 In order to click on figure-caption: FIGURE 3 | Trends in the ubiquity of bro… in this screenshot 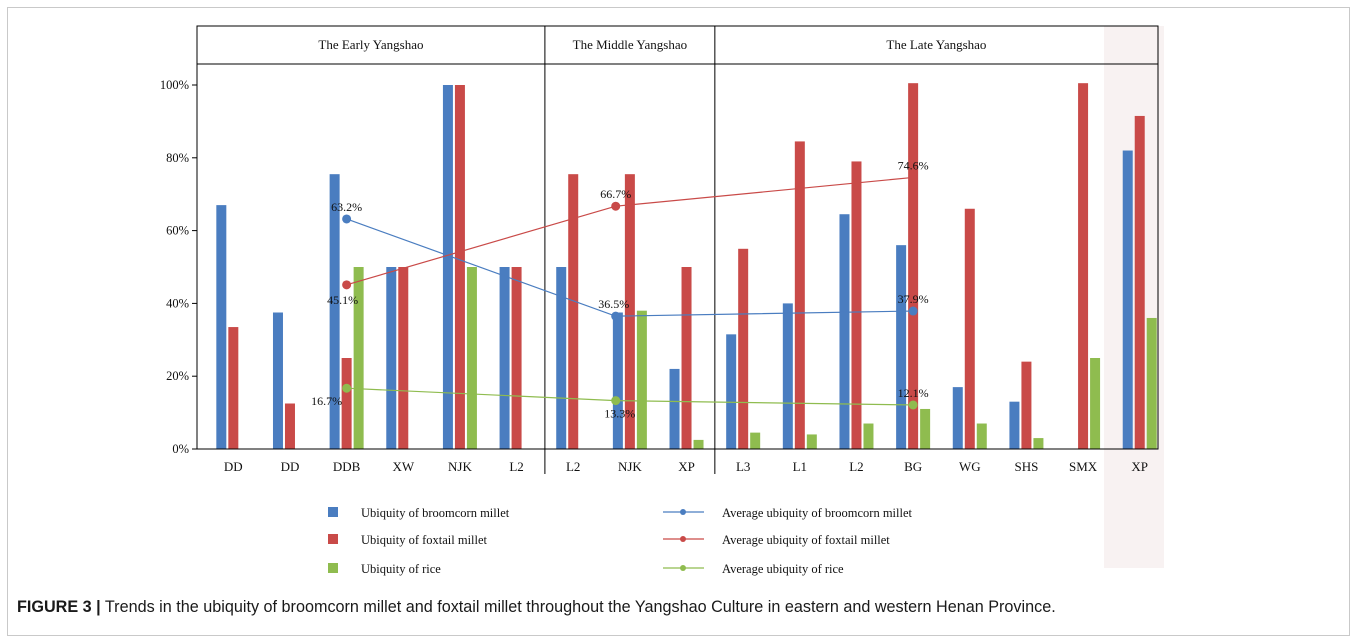, I will do `click(677, 607)`.